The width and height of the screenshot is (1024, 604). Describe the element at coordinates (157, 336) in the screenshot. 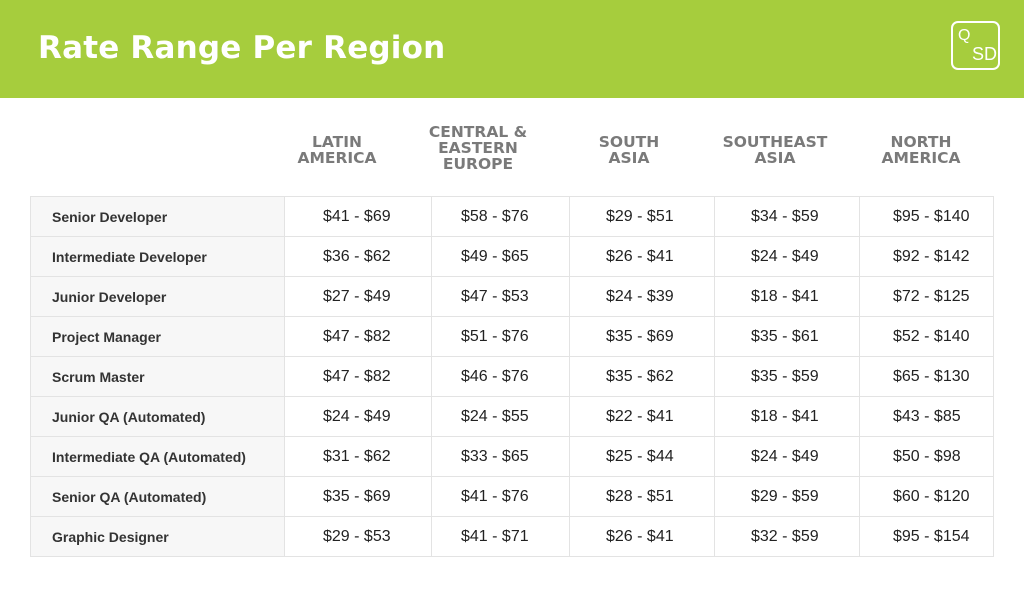

I see `role-cell: Project Manager` at that location.